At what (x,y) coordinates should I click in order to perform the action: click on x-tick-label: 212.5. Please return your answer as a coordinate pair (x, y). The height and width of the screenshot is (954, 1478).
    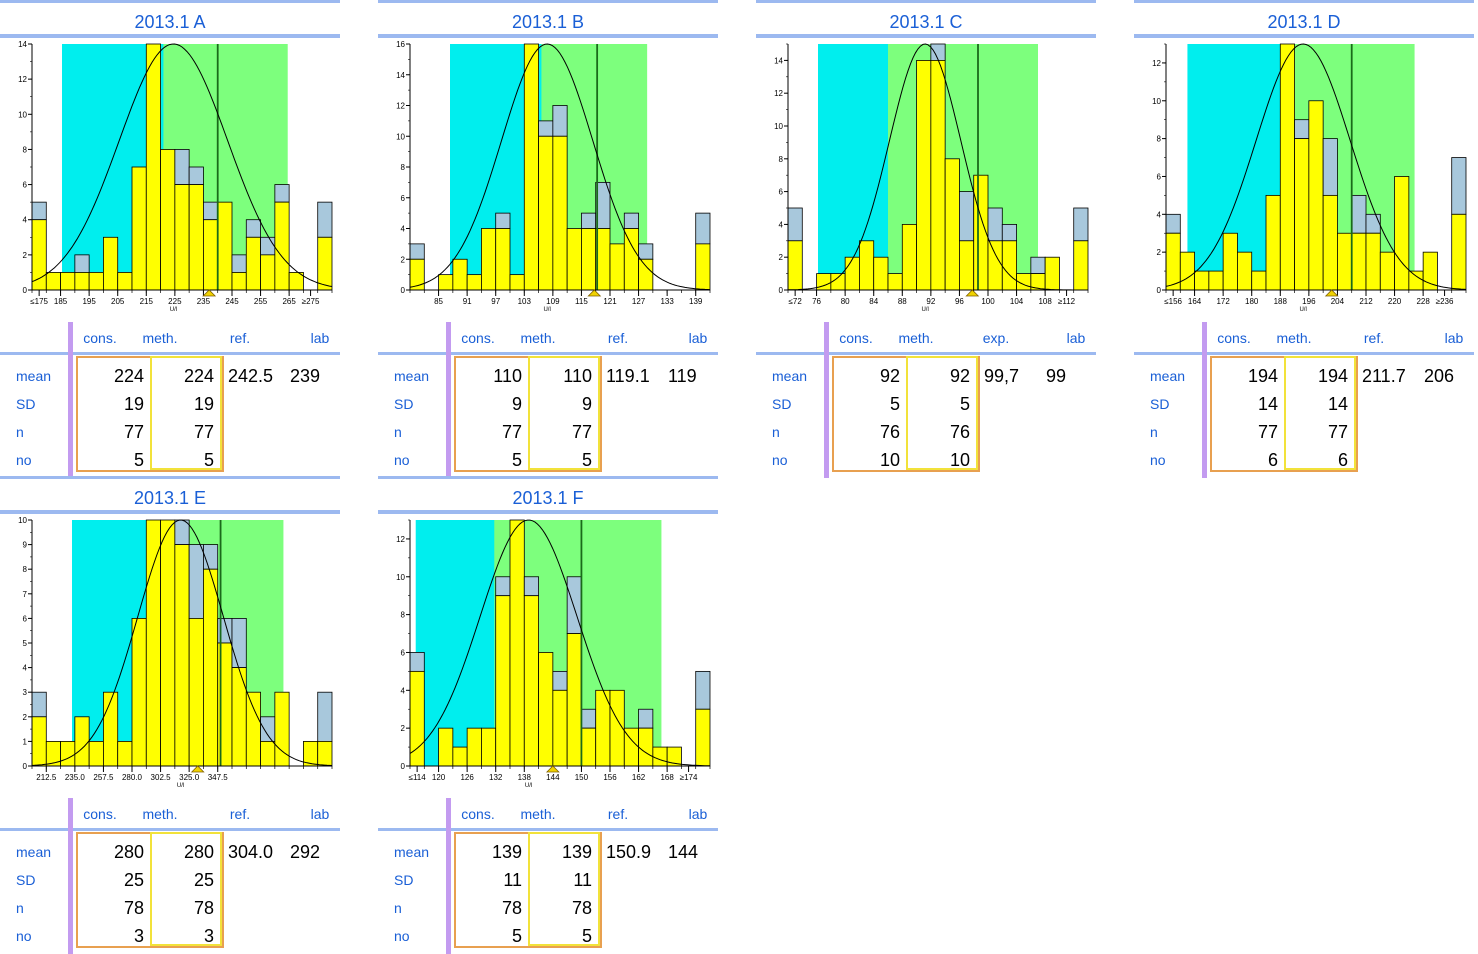
    Looking at the image, I should click on (46, 777).